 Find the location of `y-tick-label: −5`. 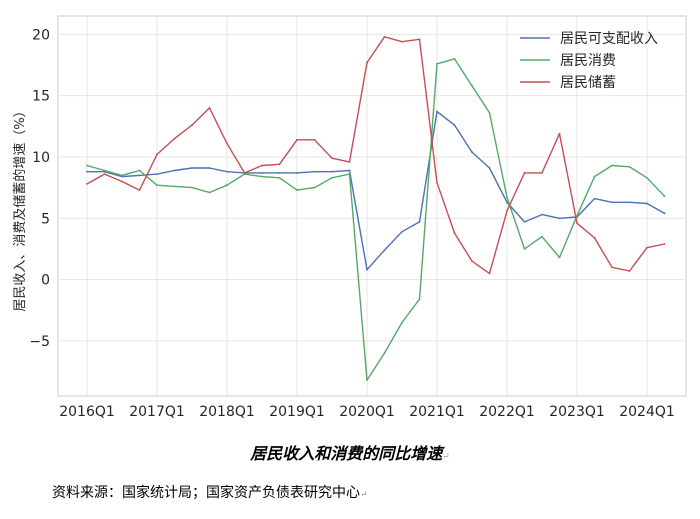

y-tick-label: −5 is located at coordinates (39, 342).